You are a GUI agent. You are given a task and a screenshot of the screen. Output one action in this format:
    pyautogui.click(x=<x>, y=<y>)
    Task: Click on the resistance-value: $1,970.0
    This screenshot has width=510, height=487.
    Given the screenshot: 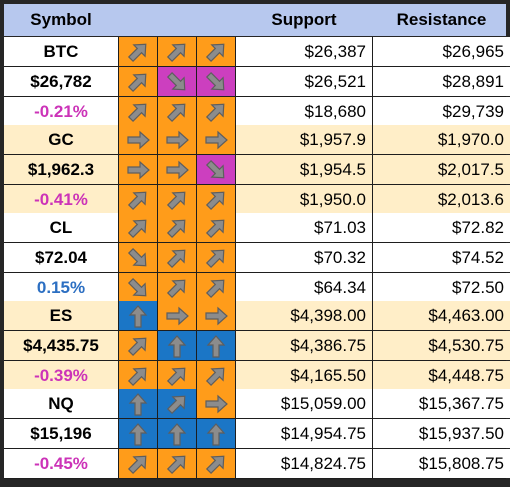 What is the action you would take?
    pyautogui.click(x=441, y=139)
    